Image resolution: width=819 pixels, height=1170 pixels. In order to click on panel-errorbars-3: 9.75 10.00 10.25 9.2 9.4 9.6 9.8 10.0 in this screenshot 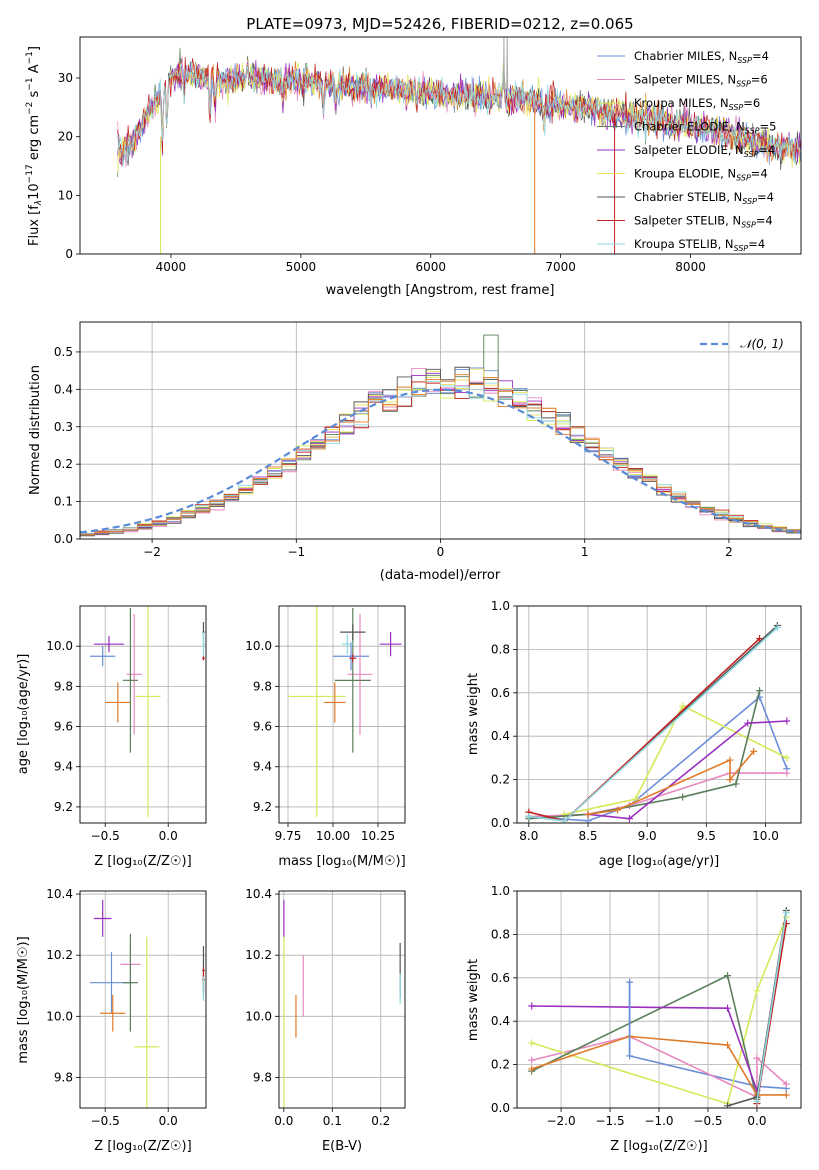, I will do `click(325, 724)`.